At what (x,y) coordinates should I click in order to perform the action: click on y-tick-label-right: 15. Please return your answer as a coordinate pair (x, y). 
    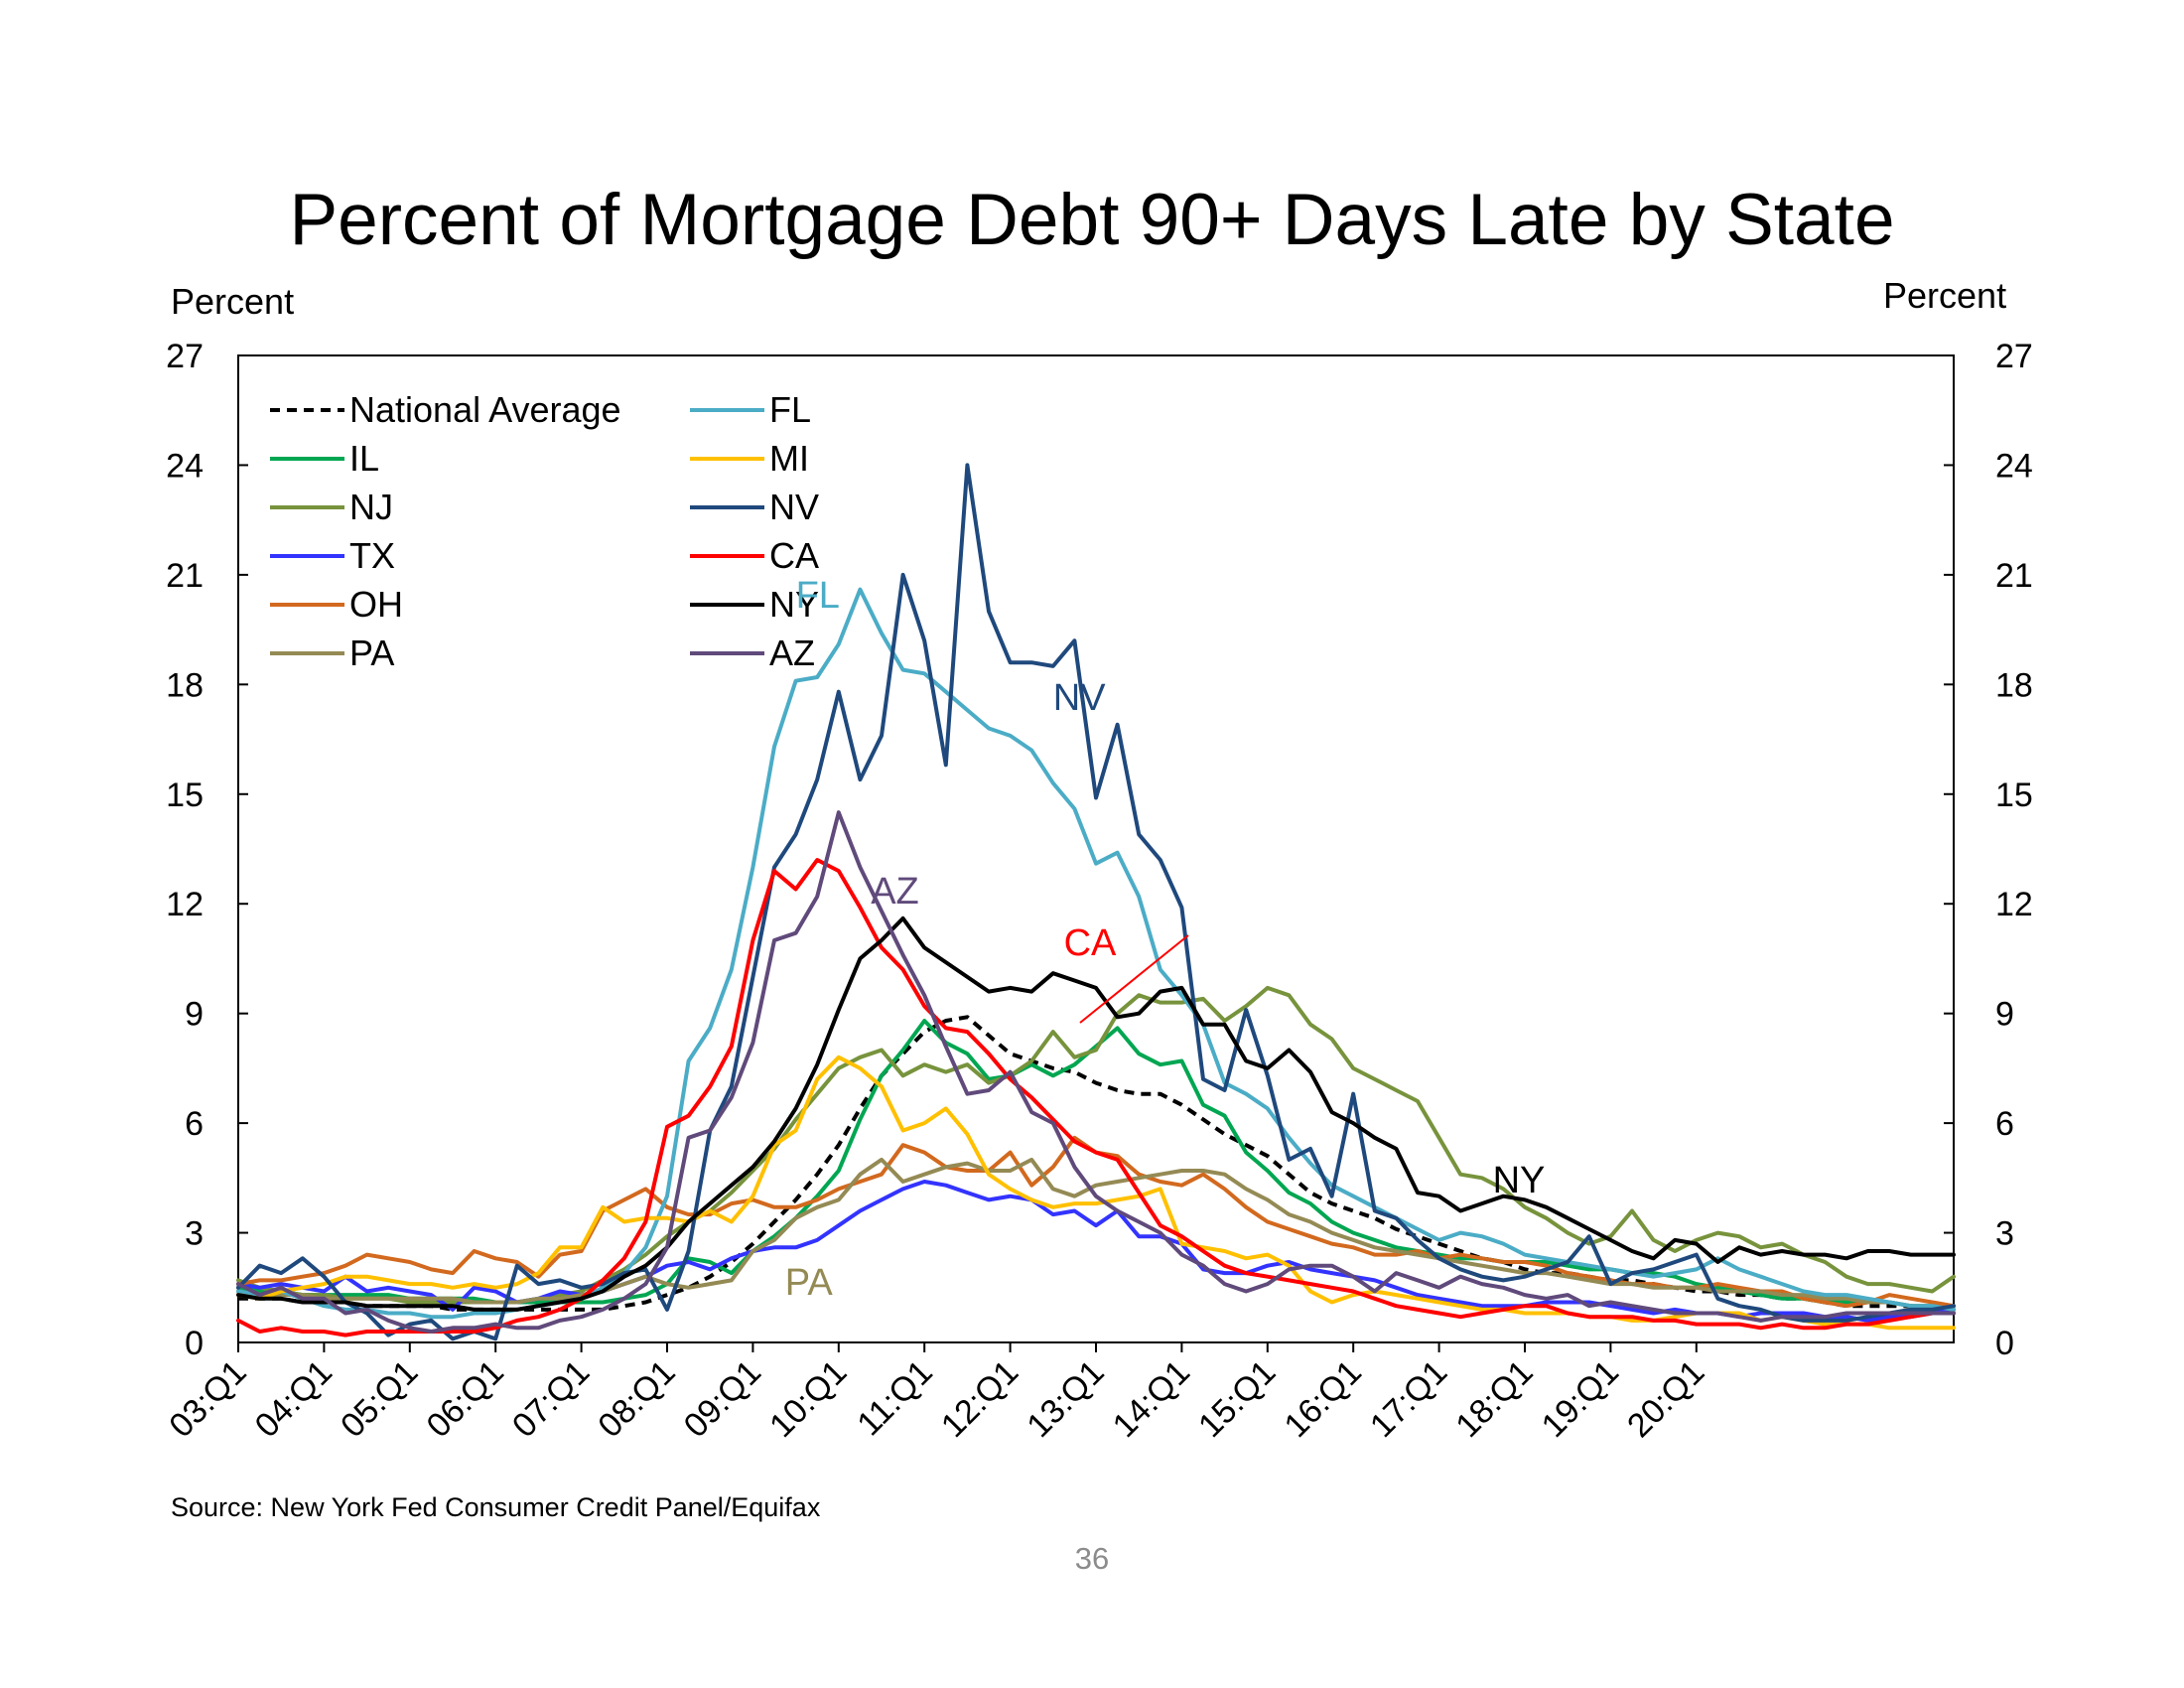
    Looking at the image, I should click on (2014, 795).